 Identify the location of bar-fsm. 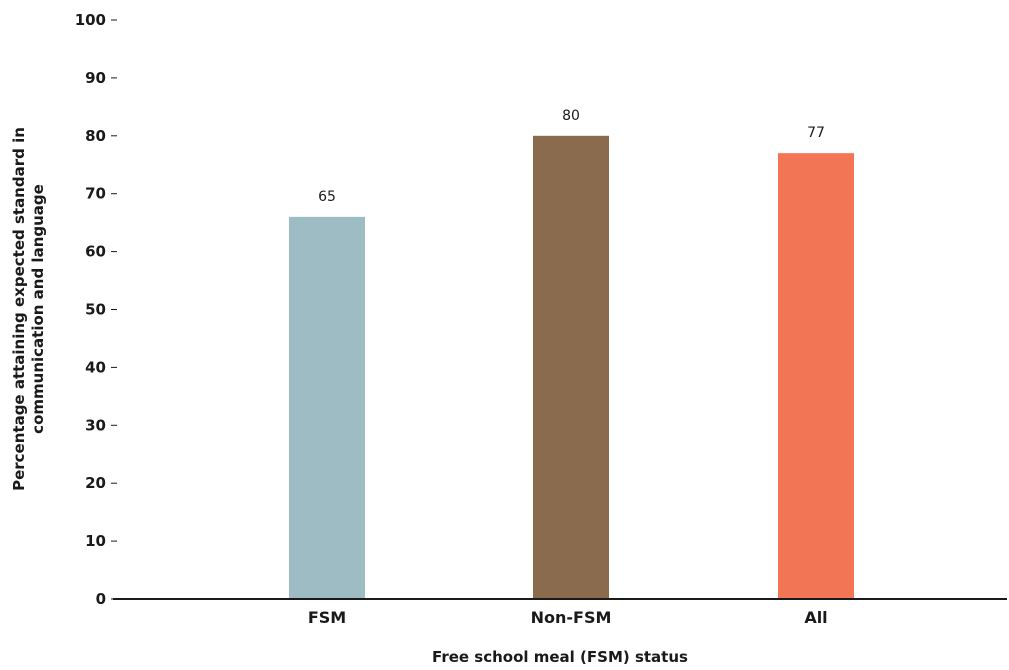
(327, 408).